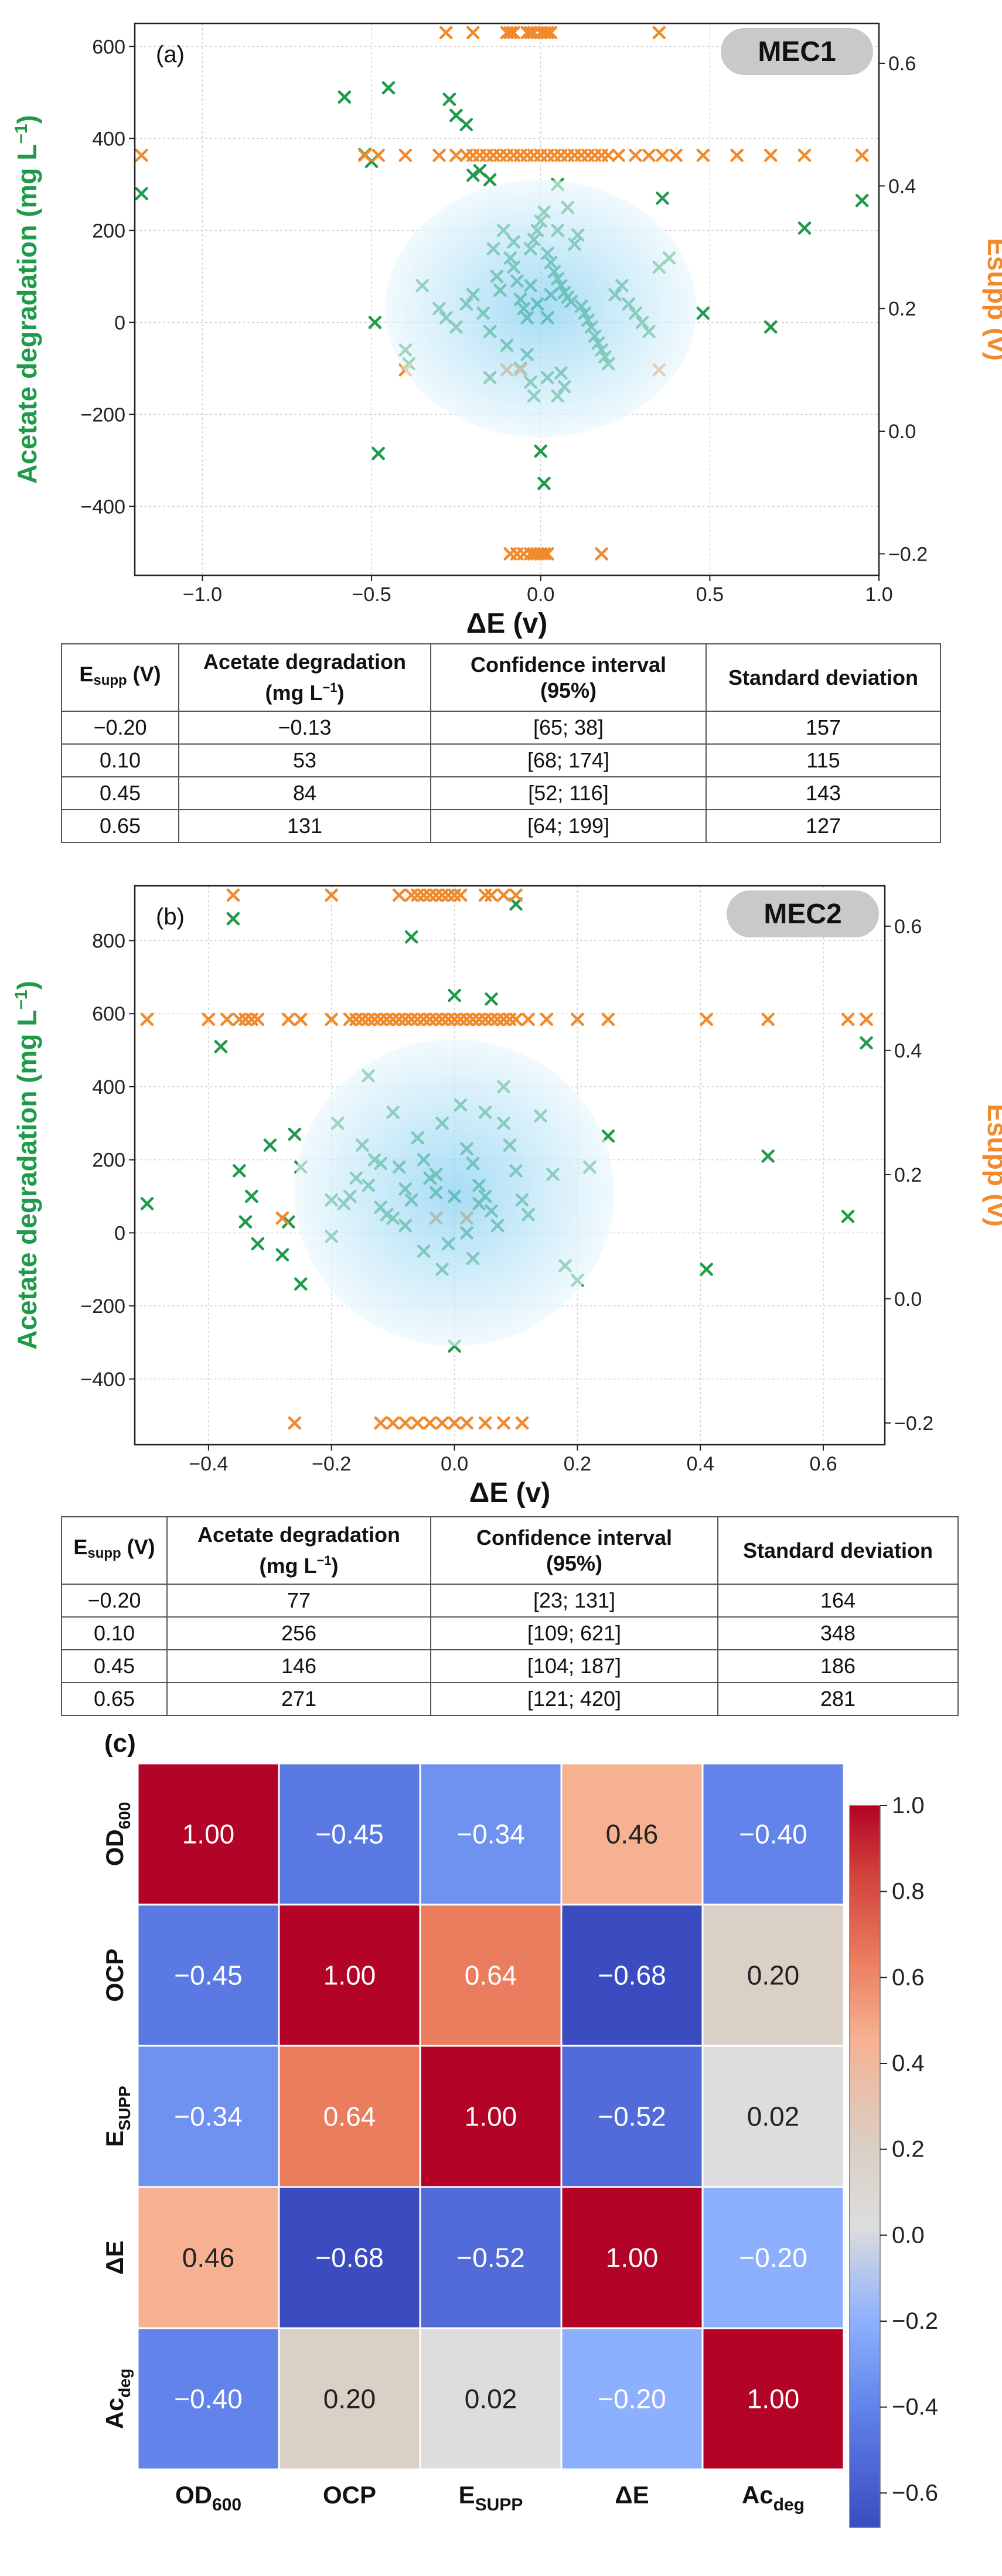  I want to click on colorbar-tick-label: 0.6, so click(909, 1977).